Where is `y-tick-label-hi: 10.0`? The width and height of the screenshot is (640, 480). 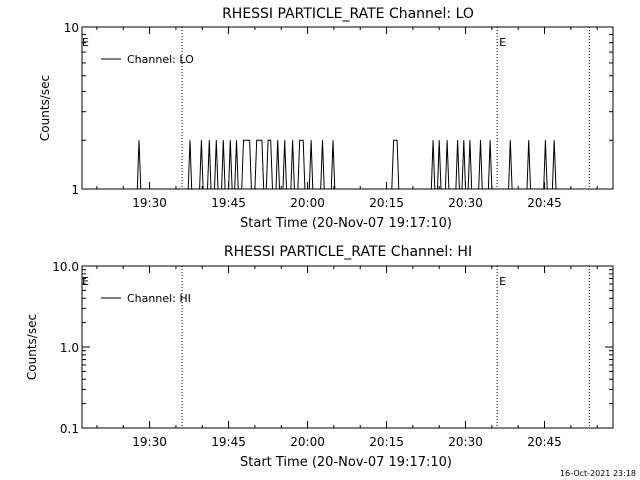 y-tick-label-hi: 10.0 is located at coordinates (65, 267).